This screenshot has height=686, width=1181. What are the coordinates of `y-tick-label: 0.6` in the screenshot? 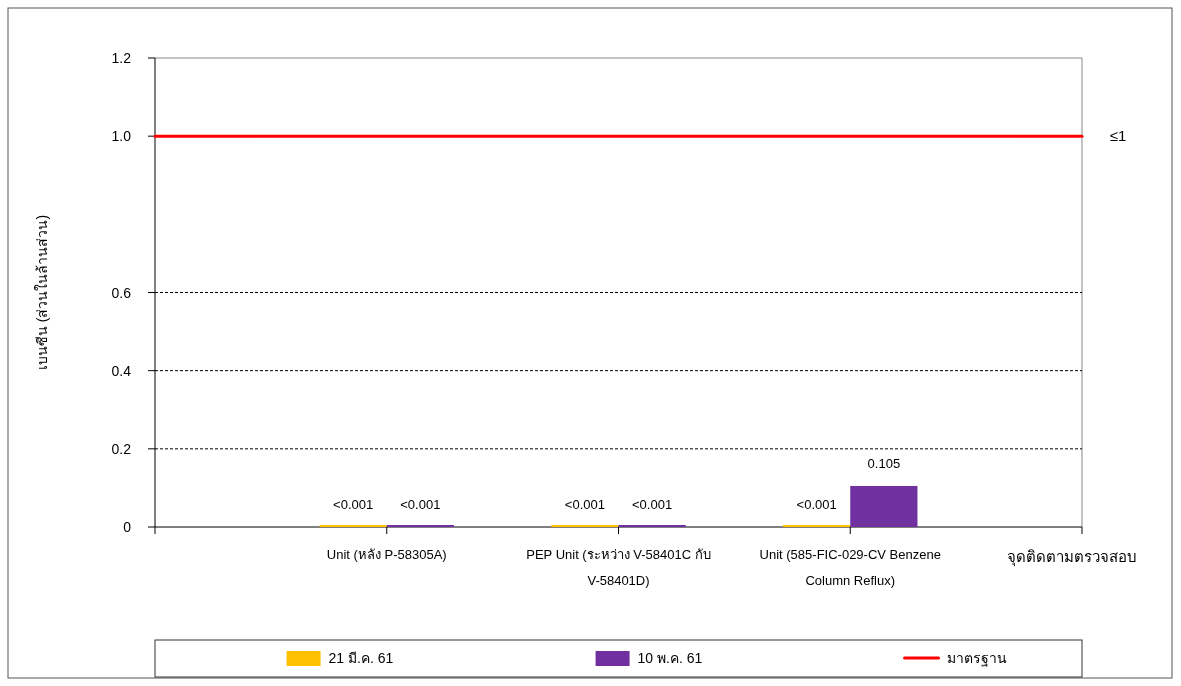 It's located at (121, 292).